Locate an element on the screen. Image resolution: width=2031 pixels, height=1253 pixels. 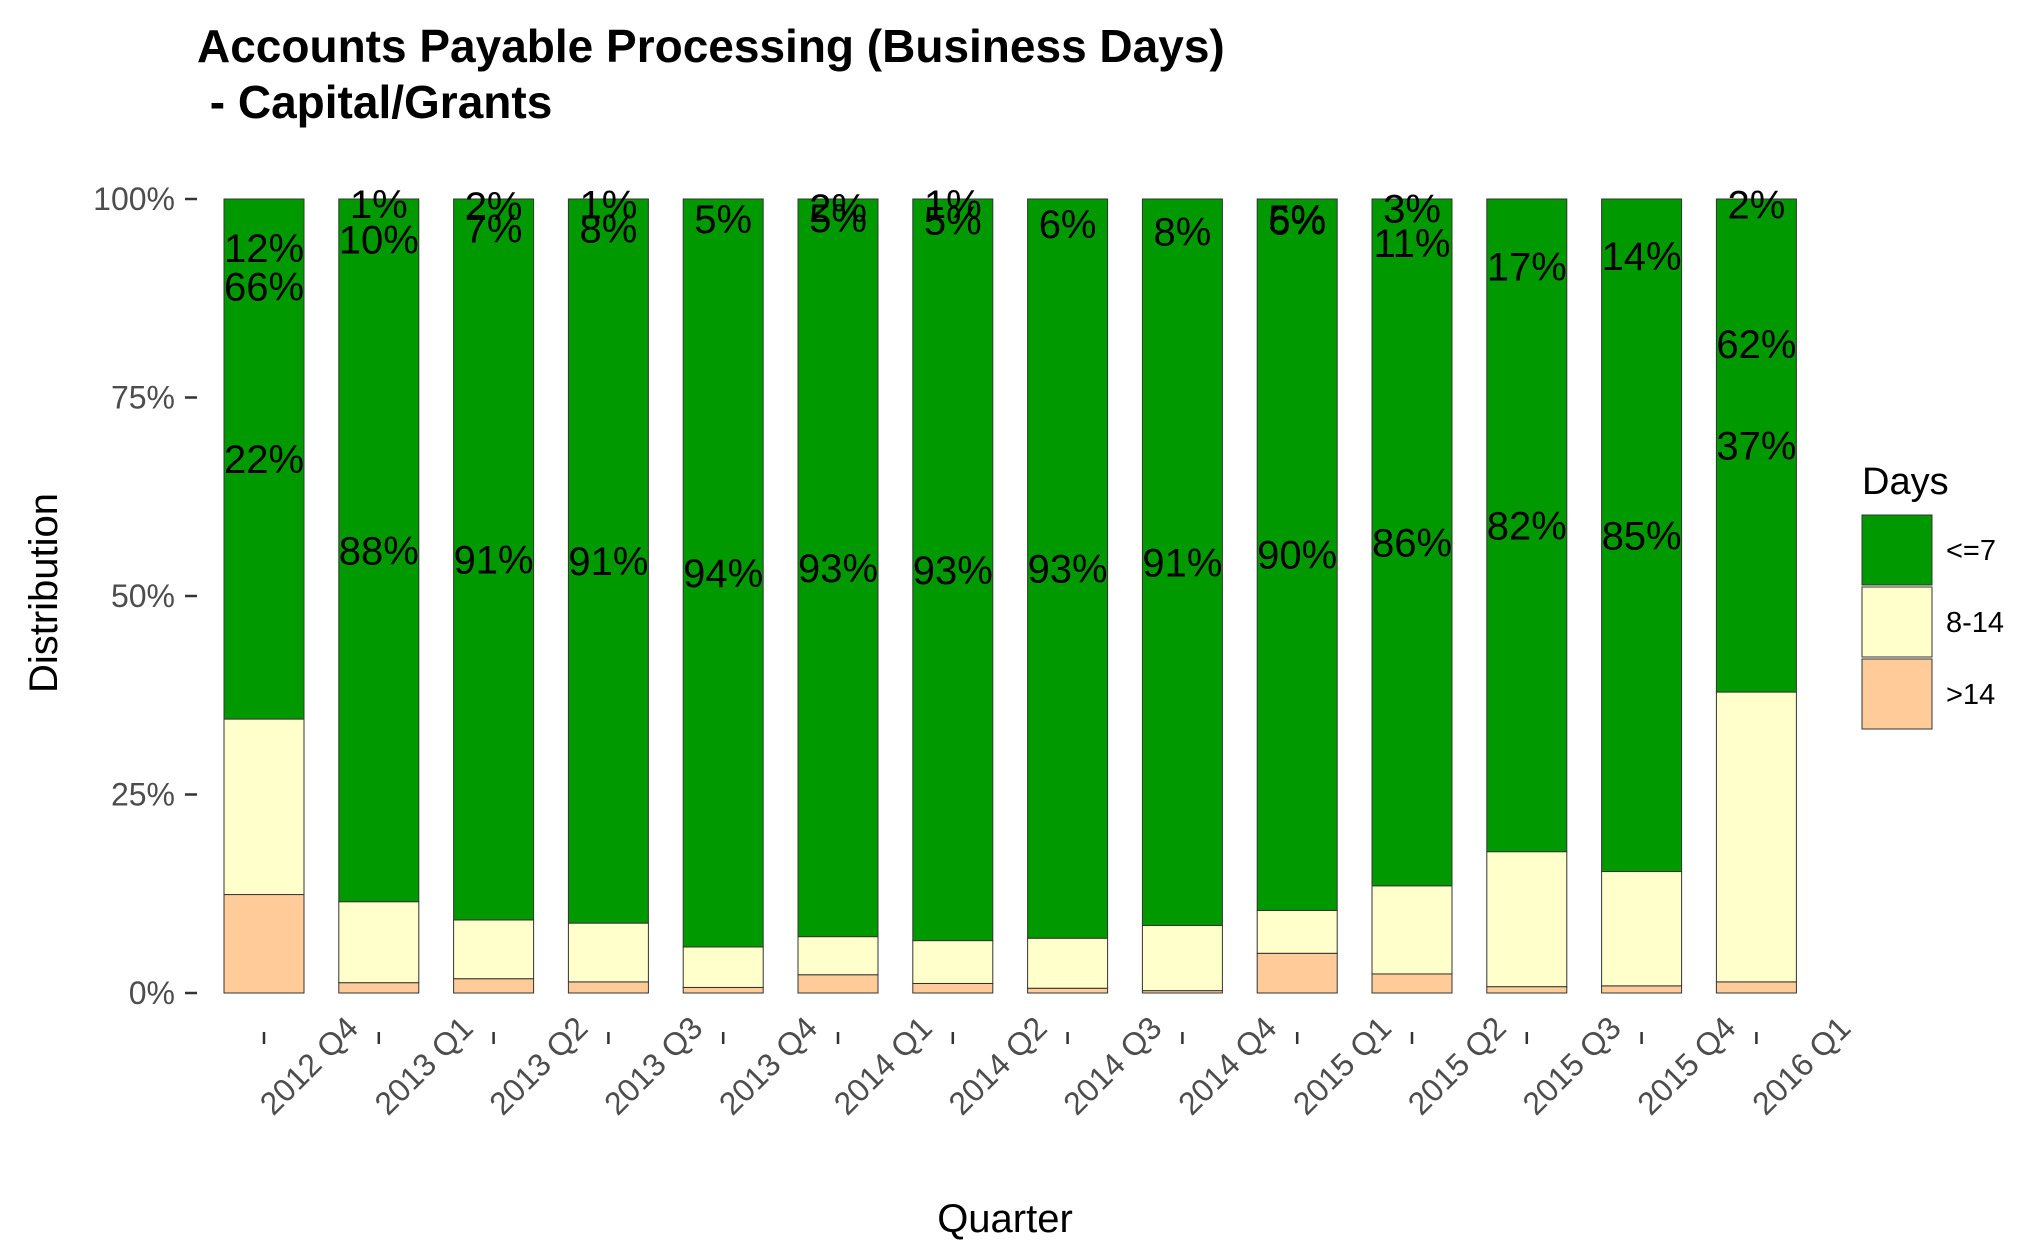
y-tick-label: 50% is located at coordinates (143, 596).